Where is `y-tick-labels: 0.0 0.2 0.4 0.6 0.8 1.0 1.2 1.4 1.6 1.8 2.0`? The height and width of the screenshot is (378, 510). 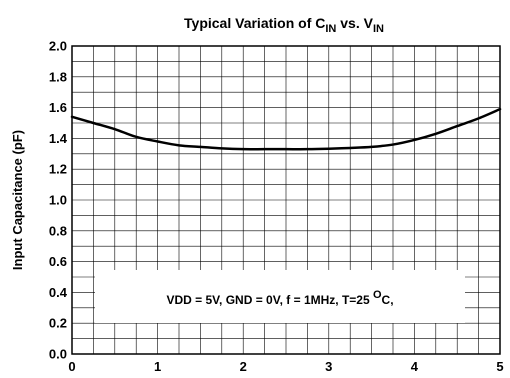
y-tick-labels: 0.0 0.2 0.4 0.6 0.8 1.0 1.2 1.4 1.6 1.8 2.0 is located at coordinates (58, 200).